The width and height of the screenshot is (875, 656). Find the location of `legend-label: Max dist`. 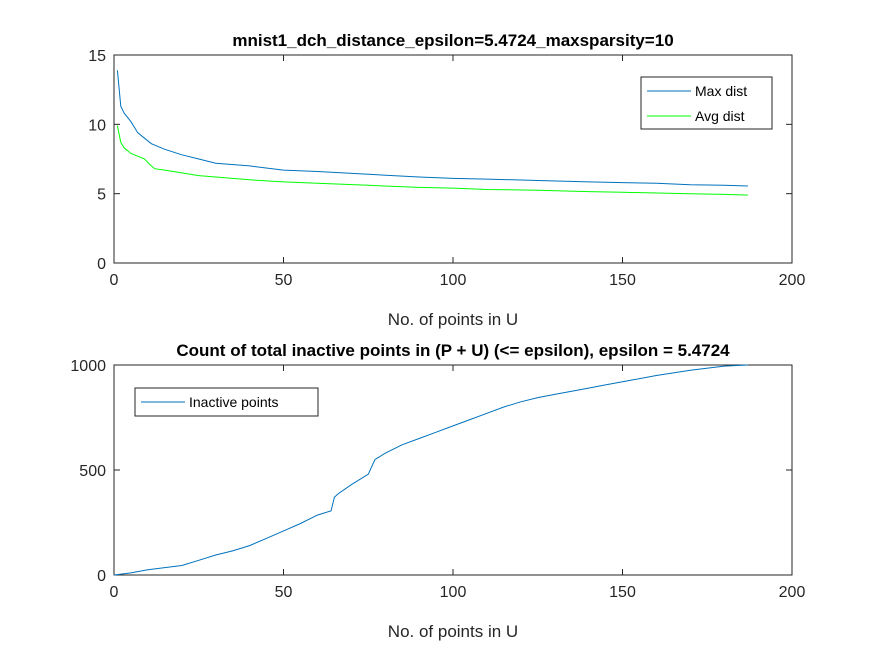

legend-label: Max dist is located at coordinates (721, 91).